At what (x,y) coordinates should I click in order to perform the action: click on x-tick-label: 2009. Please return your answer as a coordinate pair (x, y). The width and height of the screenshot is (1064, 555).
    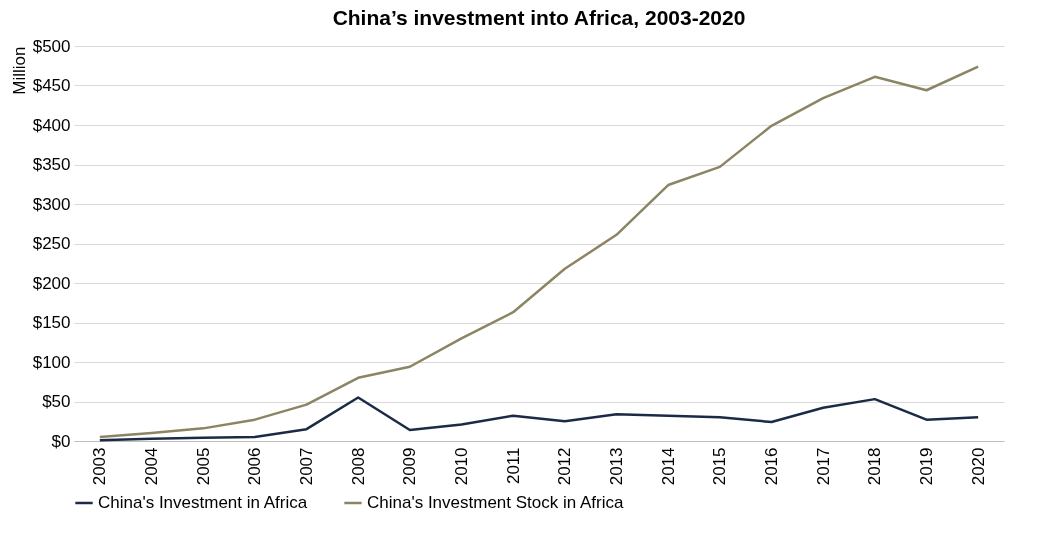
    Looking at the image, I should click on (410, 466).